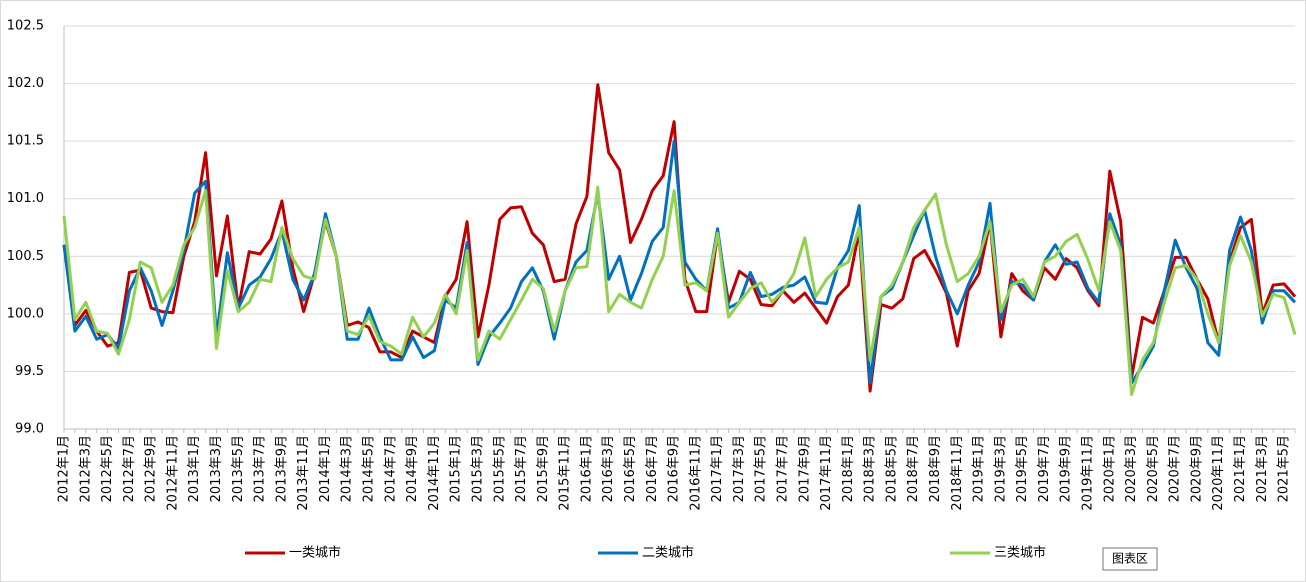 This screenshot has width=1306, height=582. I want to click on x-tick-label: 2015年9月, so click(543, 468).